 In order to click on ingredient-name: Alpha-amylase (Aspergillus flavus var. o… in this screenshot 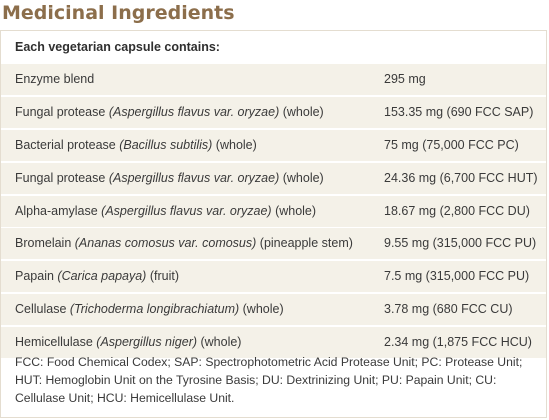, I will do `click(166, 210)`.